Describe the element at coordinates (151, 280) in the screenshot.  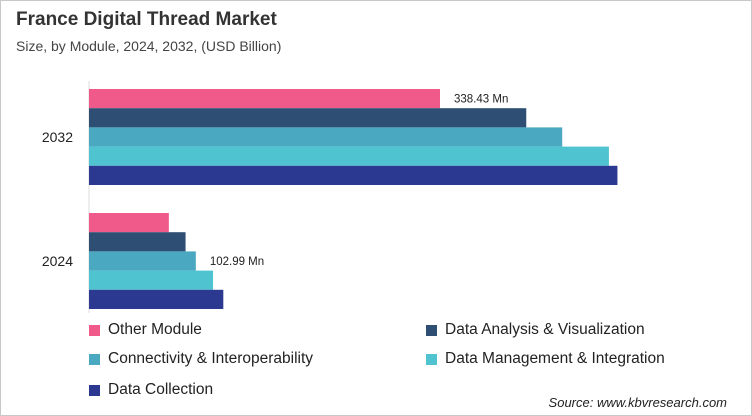
I see `bar-2024-data-management-integration` at that location.